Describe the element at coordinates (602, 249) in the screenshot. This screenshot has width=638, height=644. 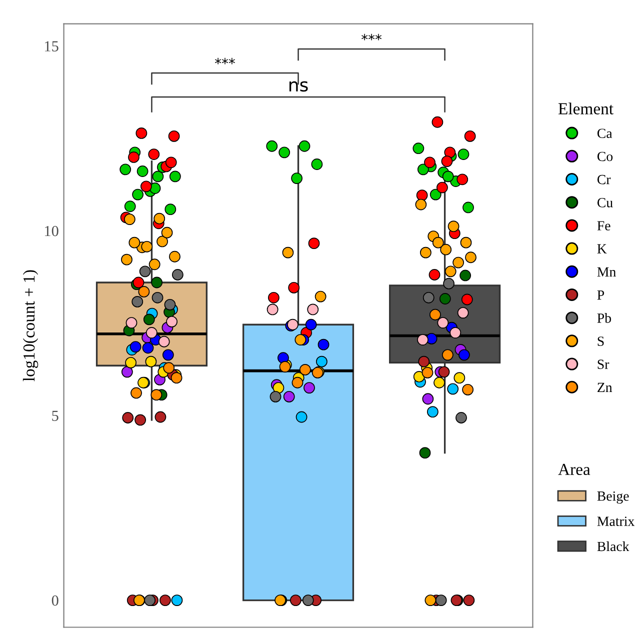
I see `legend-label: K` at that location.